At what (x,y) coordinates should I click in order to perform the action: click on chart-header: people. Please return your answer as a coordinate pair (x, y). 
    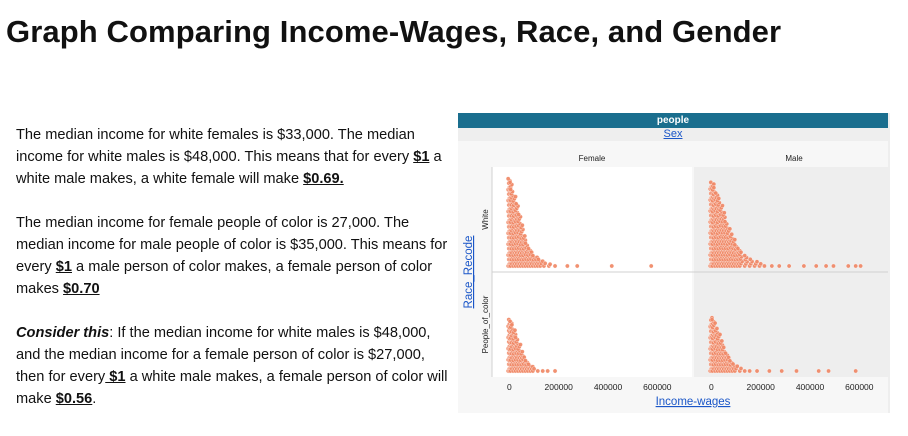
    Looking at the image, I should click on (673, 120).